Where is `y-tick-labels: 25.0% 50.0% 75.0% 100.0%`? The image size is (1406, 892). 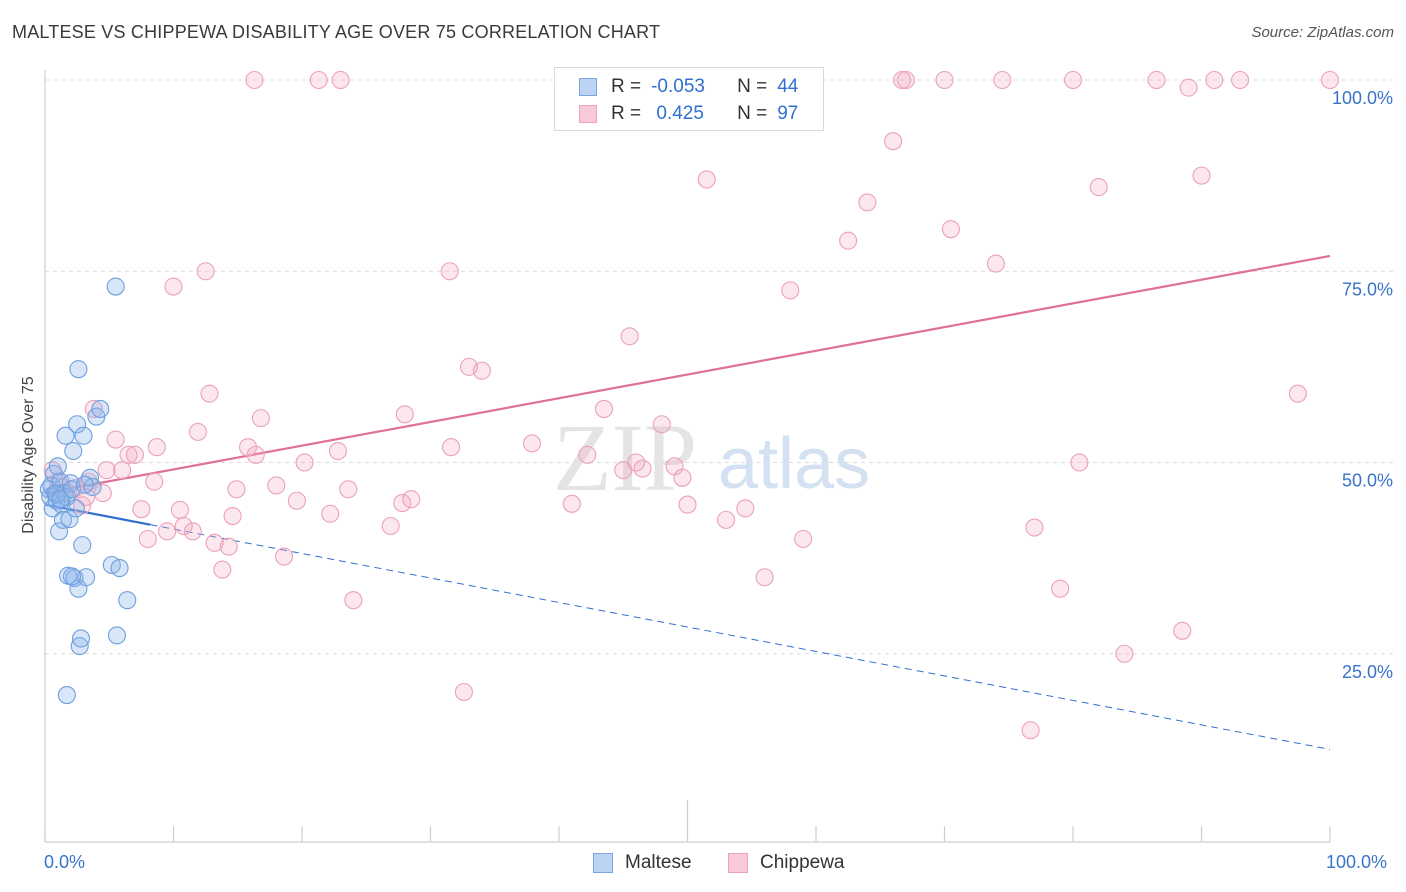 y-tick-labels: 25.0% 50.0% 75.0% 100.0% is located at coordinates (1362, 385).